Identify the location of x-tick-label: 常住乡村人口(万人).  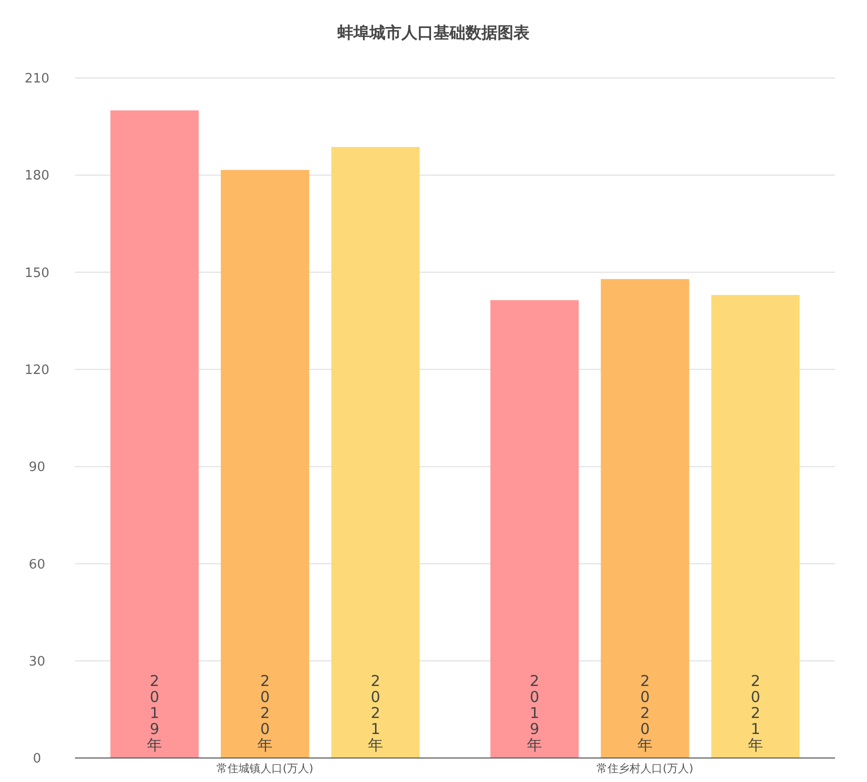
(645, 768).